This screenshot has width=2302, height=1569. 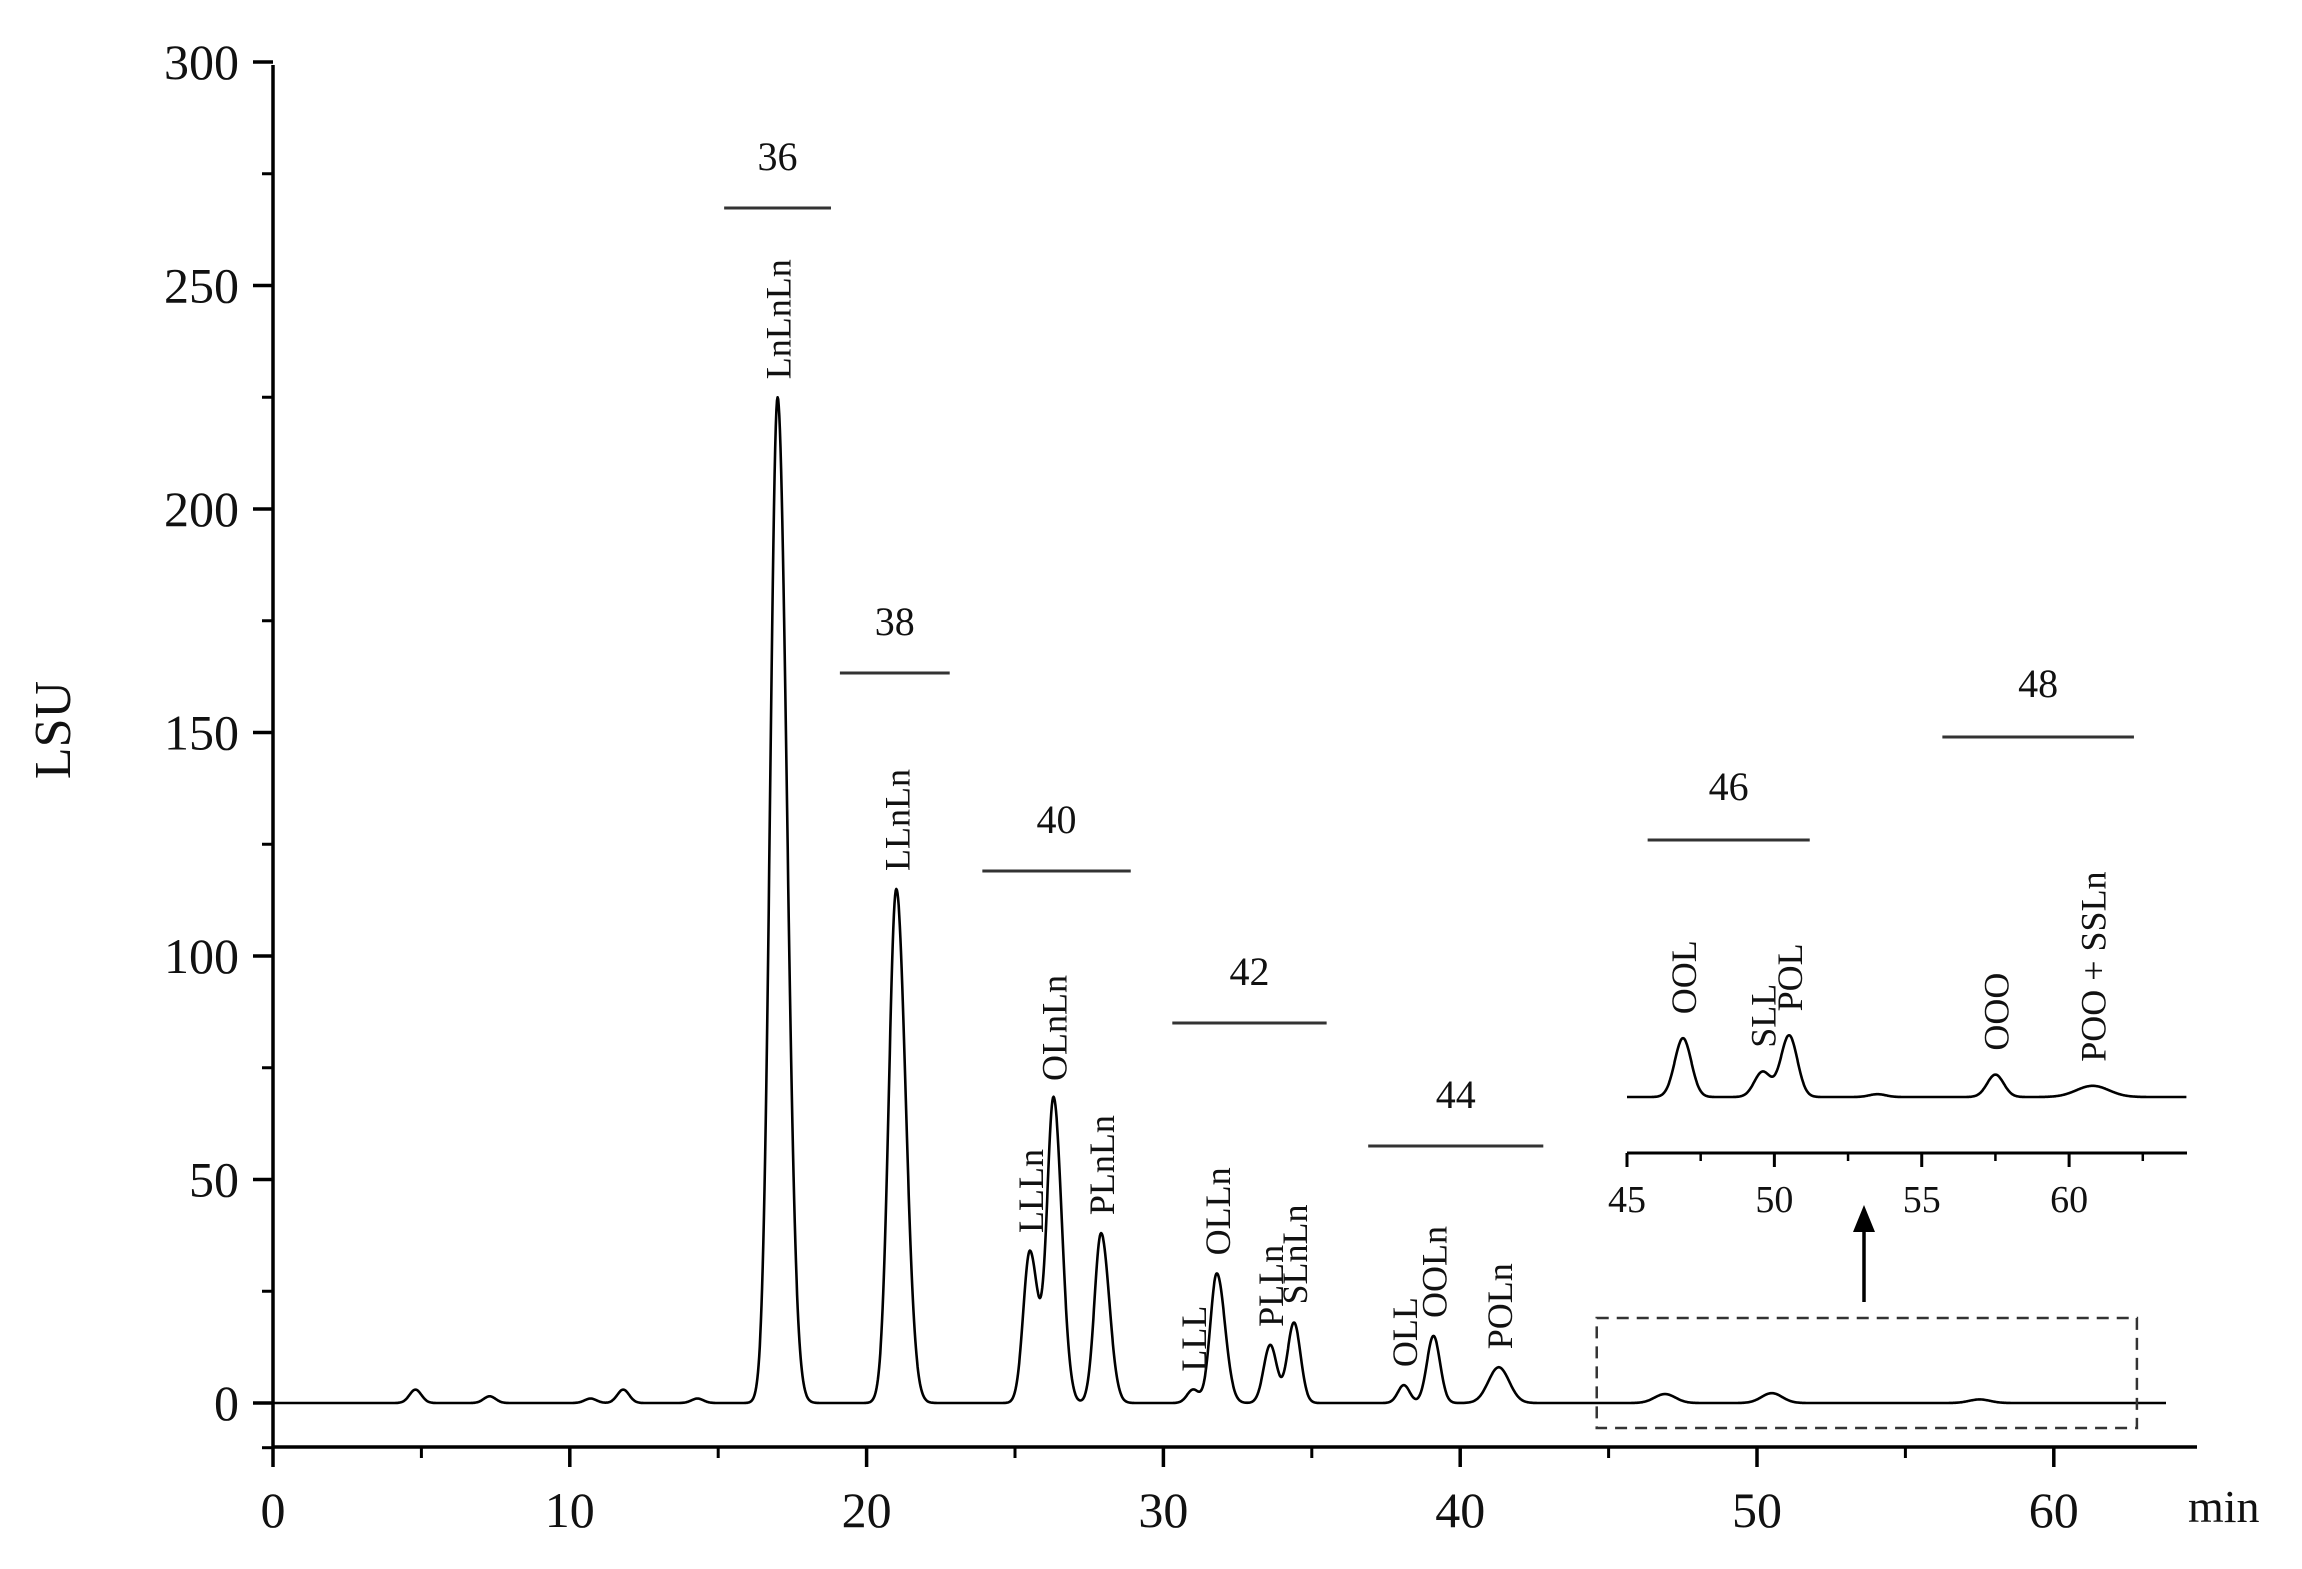 I want to click on inset-x-tick-label: 60, so click(x=2069, y=1200).